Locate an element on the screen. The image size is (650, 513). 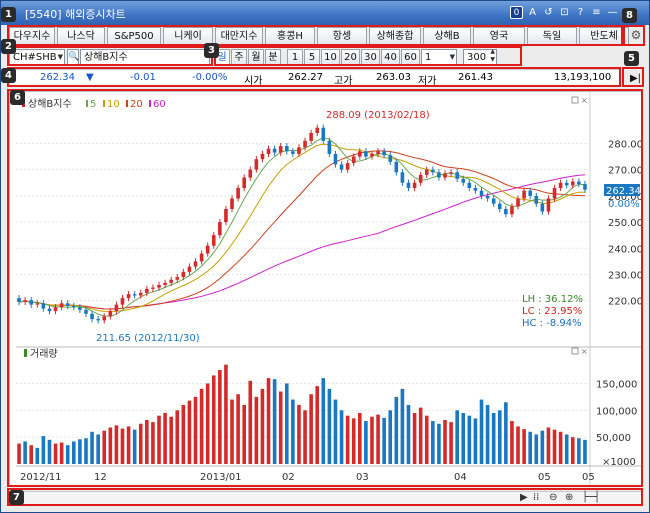
x-tick-label: 2013/01 is located at coordinates (221, 477).